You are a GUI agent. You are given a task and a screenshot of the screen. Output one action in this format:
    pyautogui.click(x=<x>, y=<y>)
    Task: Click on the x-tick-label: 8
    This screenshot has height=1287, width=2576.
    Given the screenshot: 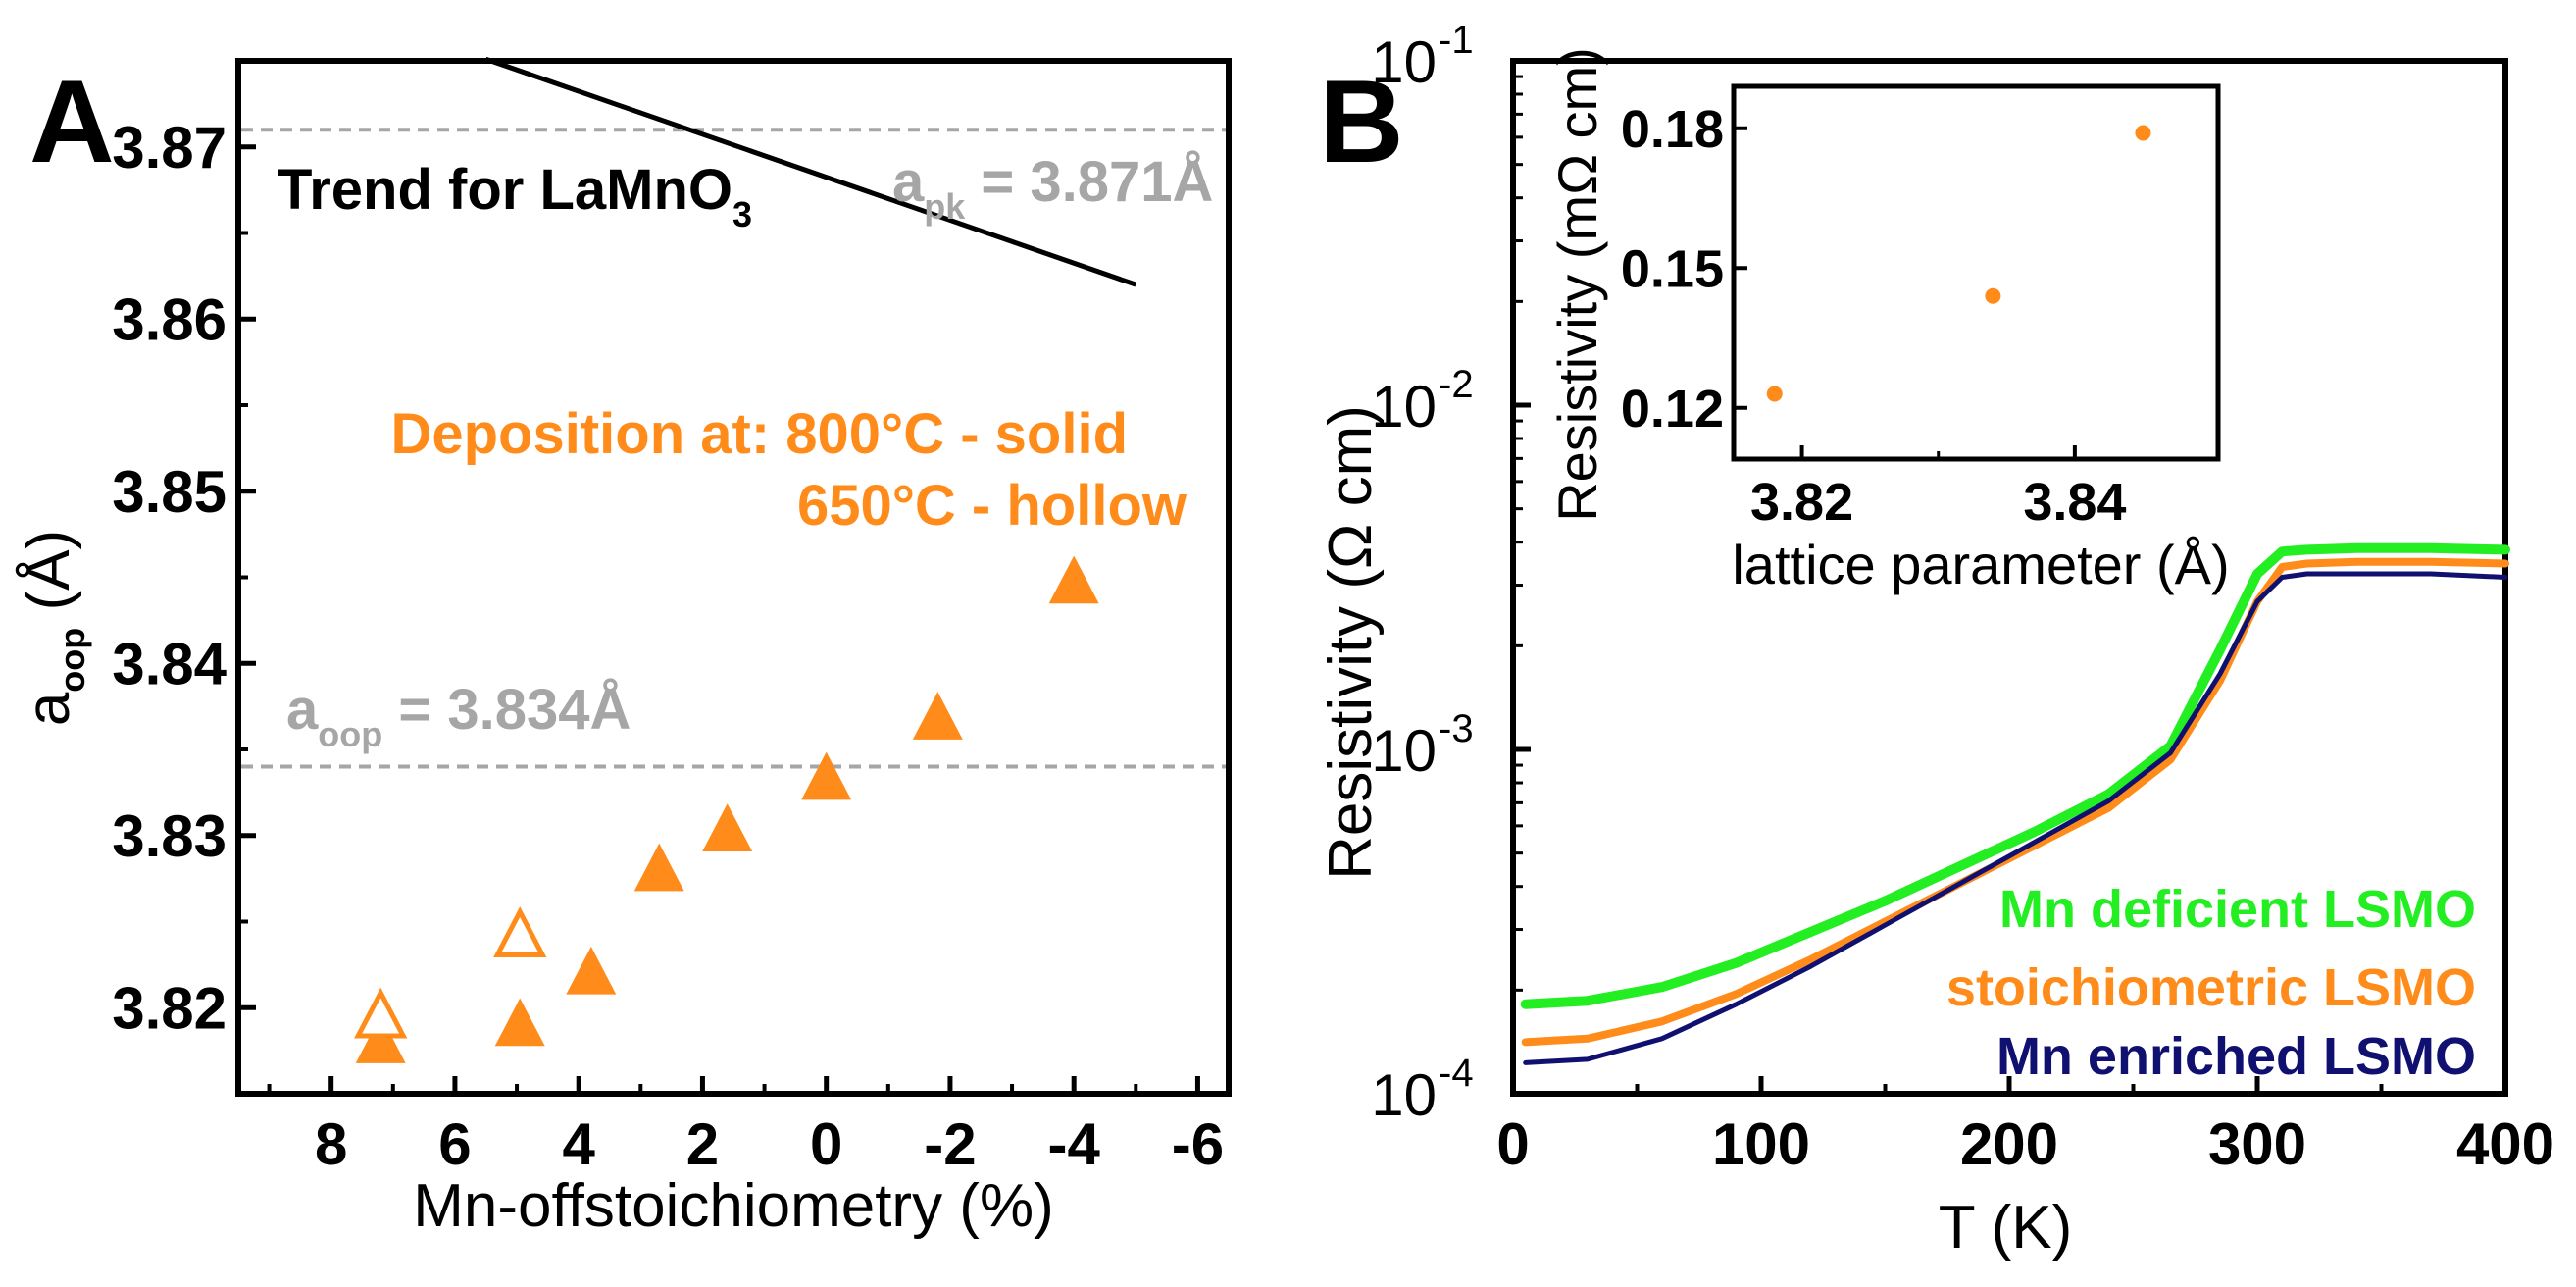 What is the action you would take?
    pyautogui.click(x=331, y=1144)
    